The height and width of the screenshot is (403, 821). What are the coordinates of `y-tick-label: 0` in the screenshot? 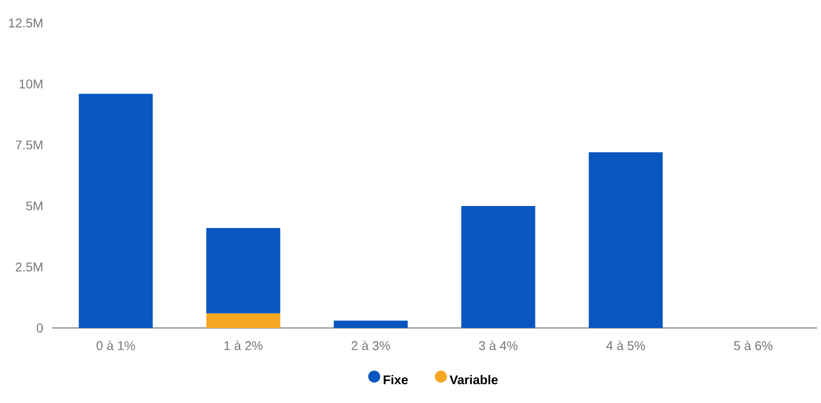 It's located at (39, 328).